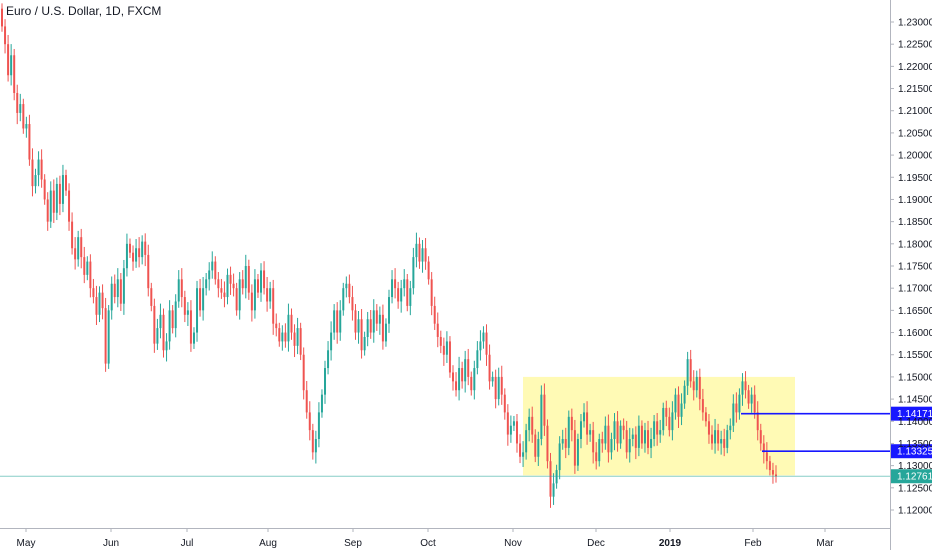  I want to click on price-tag-label: 1.14171, so click(914, 414).